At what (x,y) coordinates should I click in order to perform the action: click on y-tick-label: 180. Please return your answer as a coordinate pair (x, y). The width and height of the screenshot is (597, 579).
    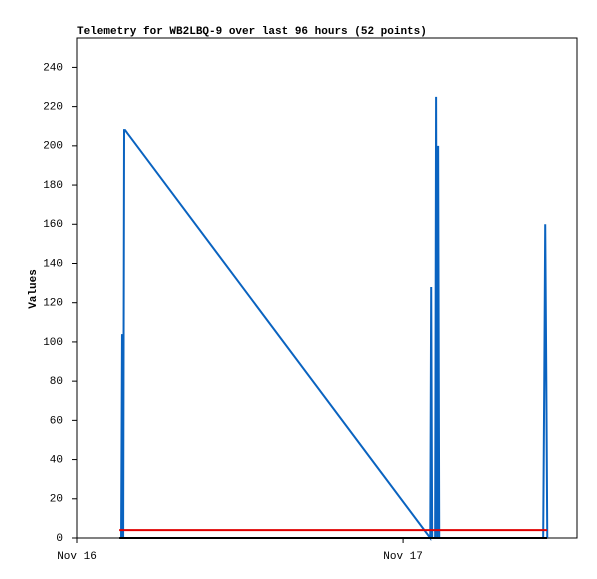
    Looking at the image, I should click on (53, 186).